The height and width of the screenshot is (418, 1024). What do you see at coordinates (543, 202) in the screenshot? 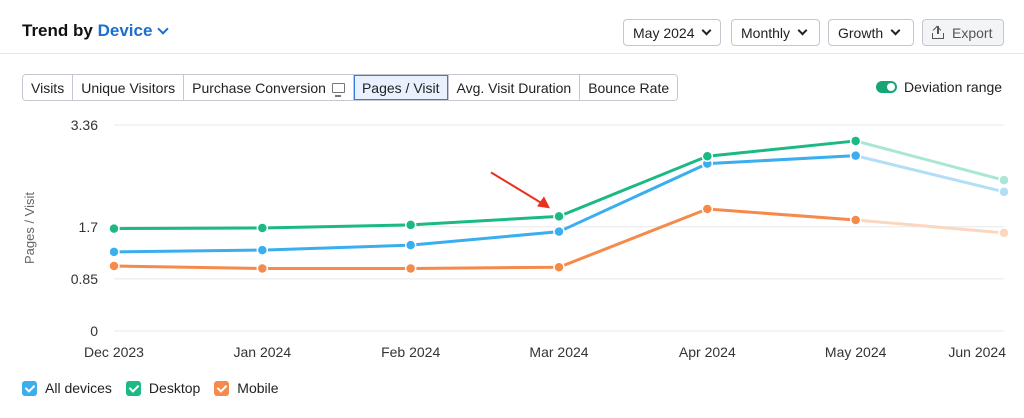
I see `annotation-arrowhead` at bounding box center [543, 202].